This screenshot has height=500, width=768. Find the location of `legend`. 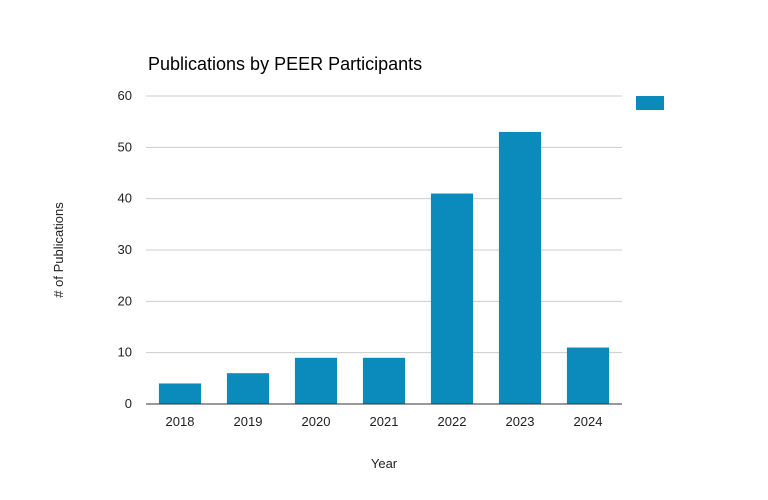

legend is located at coordinates (650, 103).